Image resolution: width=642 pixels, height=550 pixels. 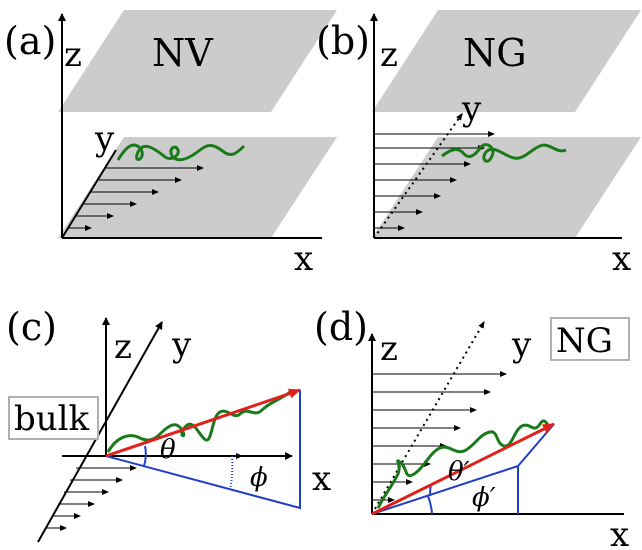 I want to click on theta-label: θ, so click(x=168, y=450).